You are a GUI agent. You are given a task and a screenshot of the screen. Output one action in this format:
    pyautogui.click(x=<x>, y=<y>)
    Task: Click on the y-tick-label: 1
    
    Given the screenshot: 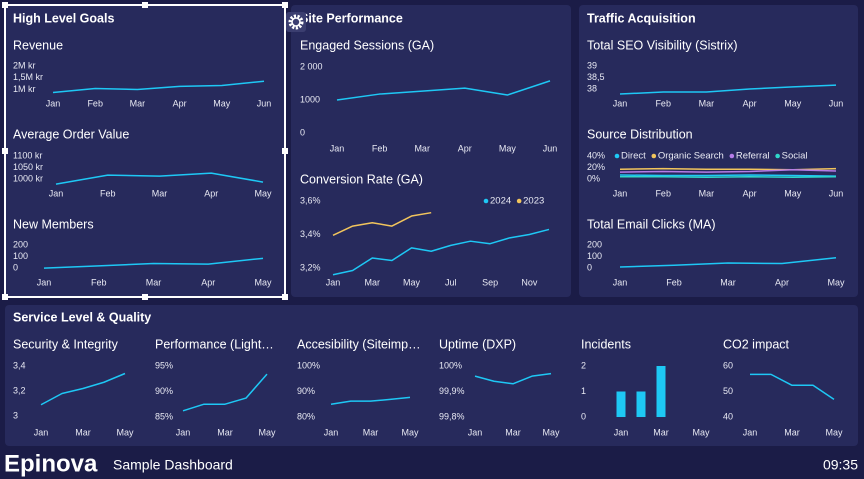 What is the action you would take?
    pyautogui.click(x=583, y=391)
    